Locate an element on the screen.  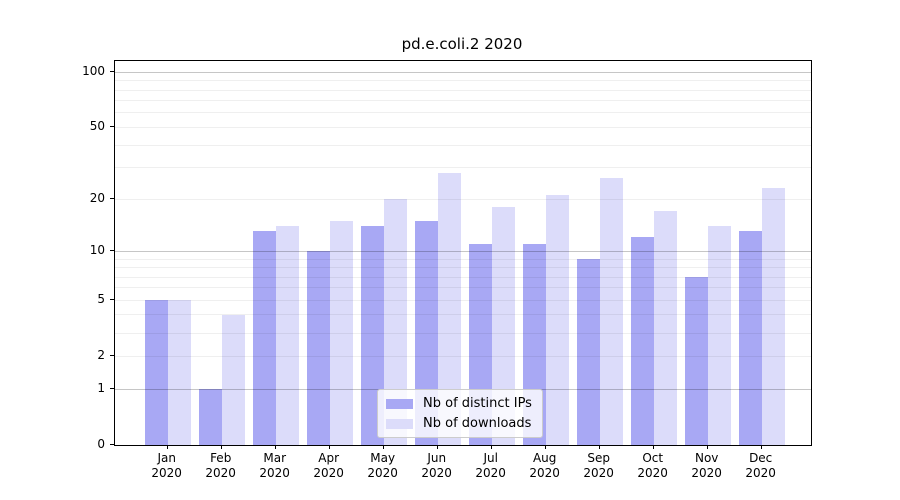
x-tick-label-aug: Aug 2020 is located at coordinates (544, 465).